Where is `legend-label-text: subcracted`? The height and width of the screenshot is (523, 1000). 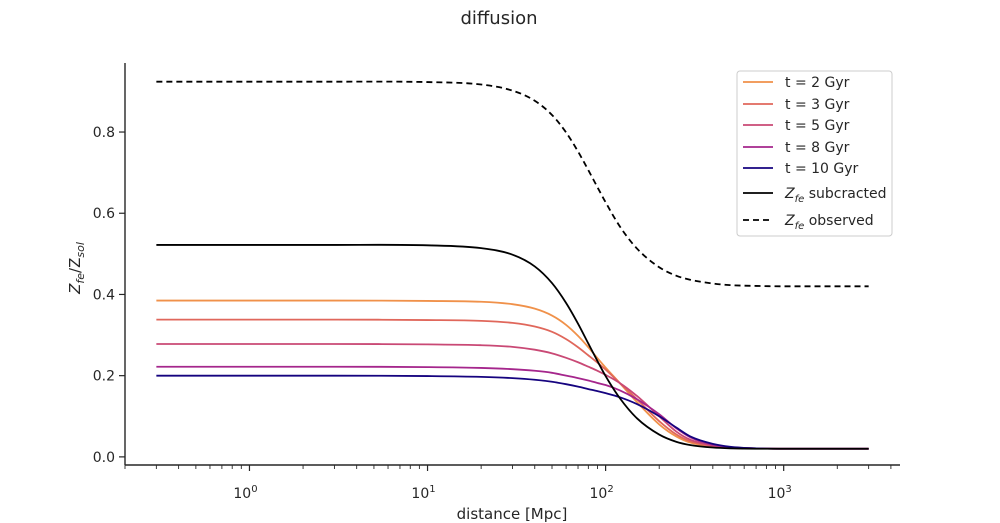 legend-label-text: subcracted is located at coordinates (845, 194).